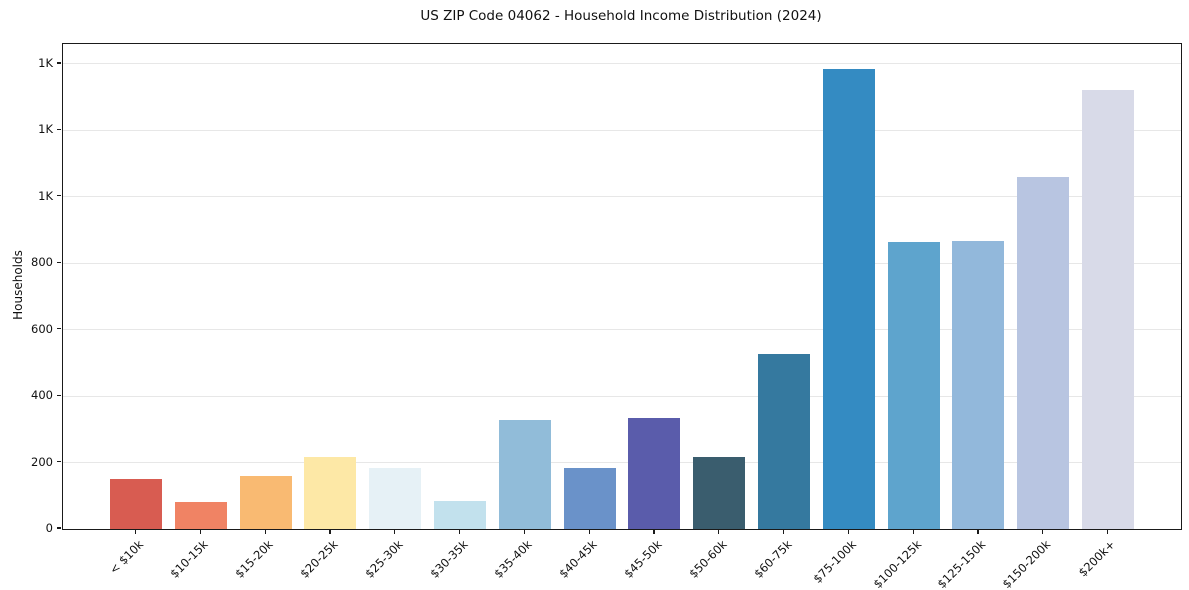 The height and width of the screenshot is (590, 1189). Describe the element at coordinates (772, 559) in the screenshot. I see `x-tick-label-60-75k: $60-75k` at that location.